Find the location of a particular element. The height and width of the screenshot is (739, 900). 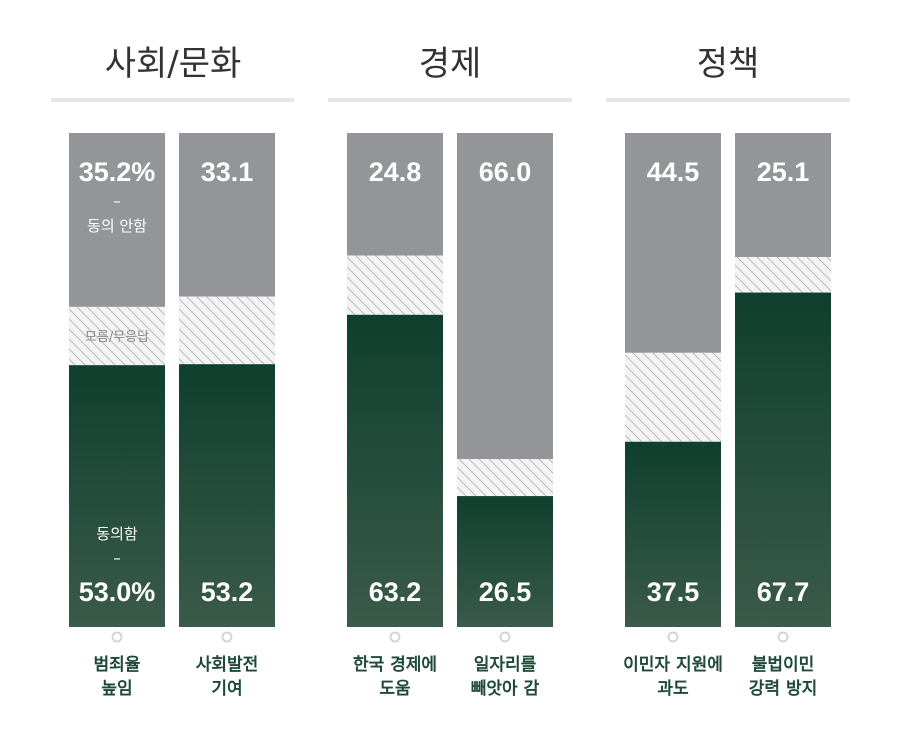

category-label: 기여 is located at coordinates (226, 689).